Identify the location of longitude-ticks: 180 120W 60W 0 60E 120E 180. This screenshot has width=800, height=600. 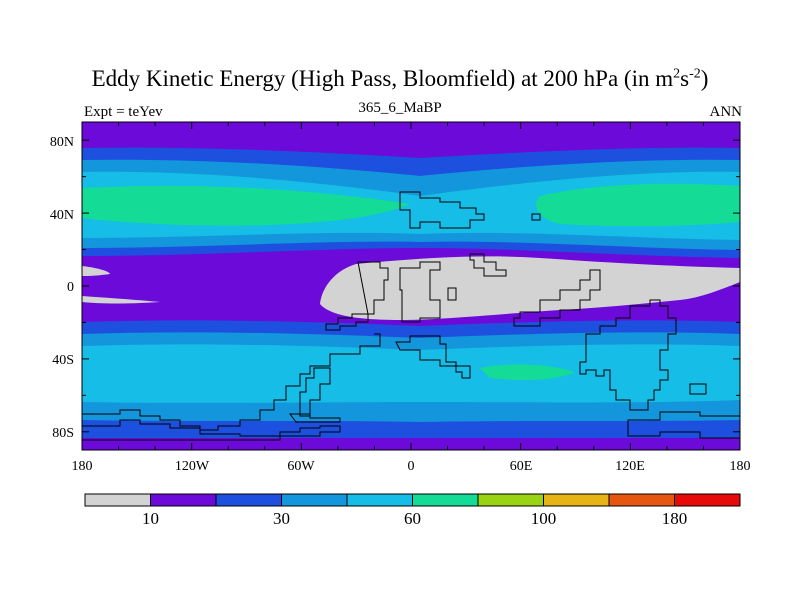
(411, 466).